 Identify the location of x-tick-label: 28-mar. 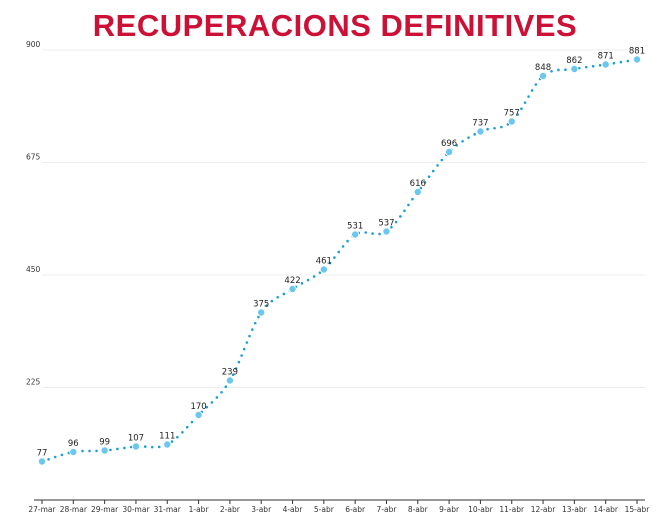
(74, 509).